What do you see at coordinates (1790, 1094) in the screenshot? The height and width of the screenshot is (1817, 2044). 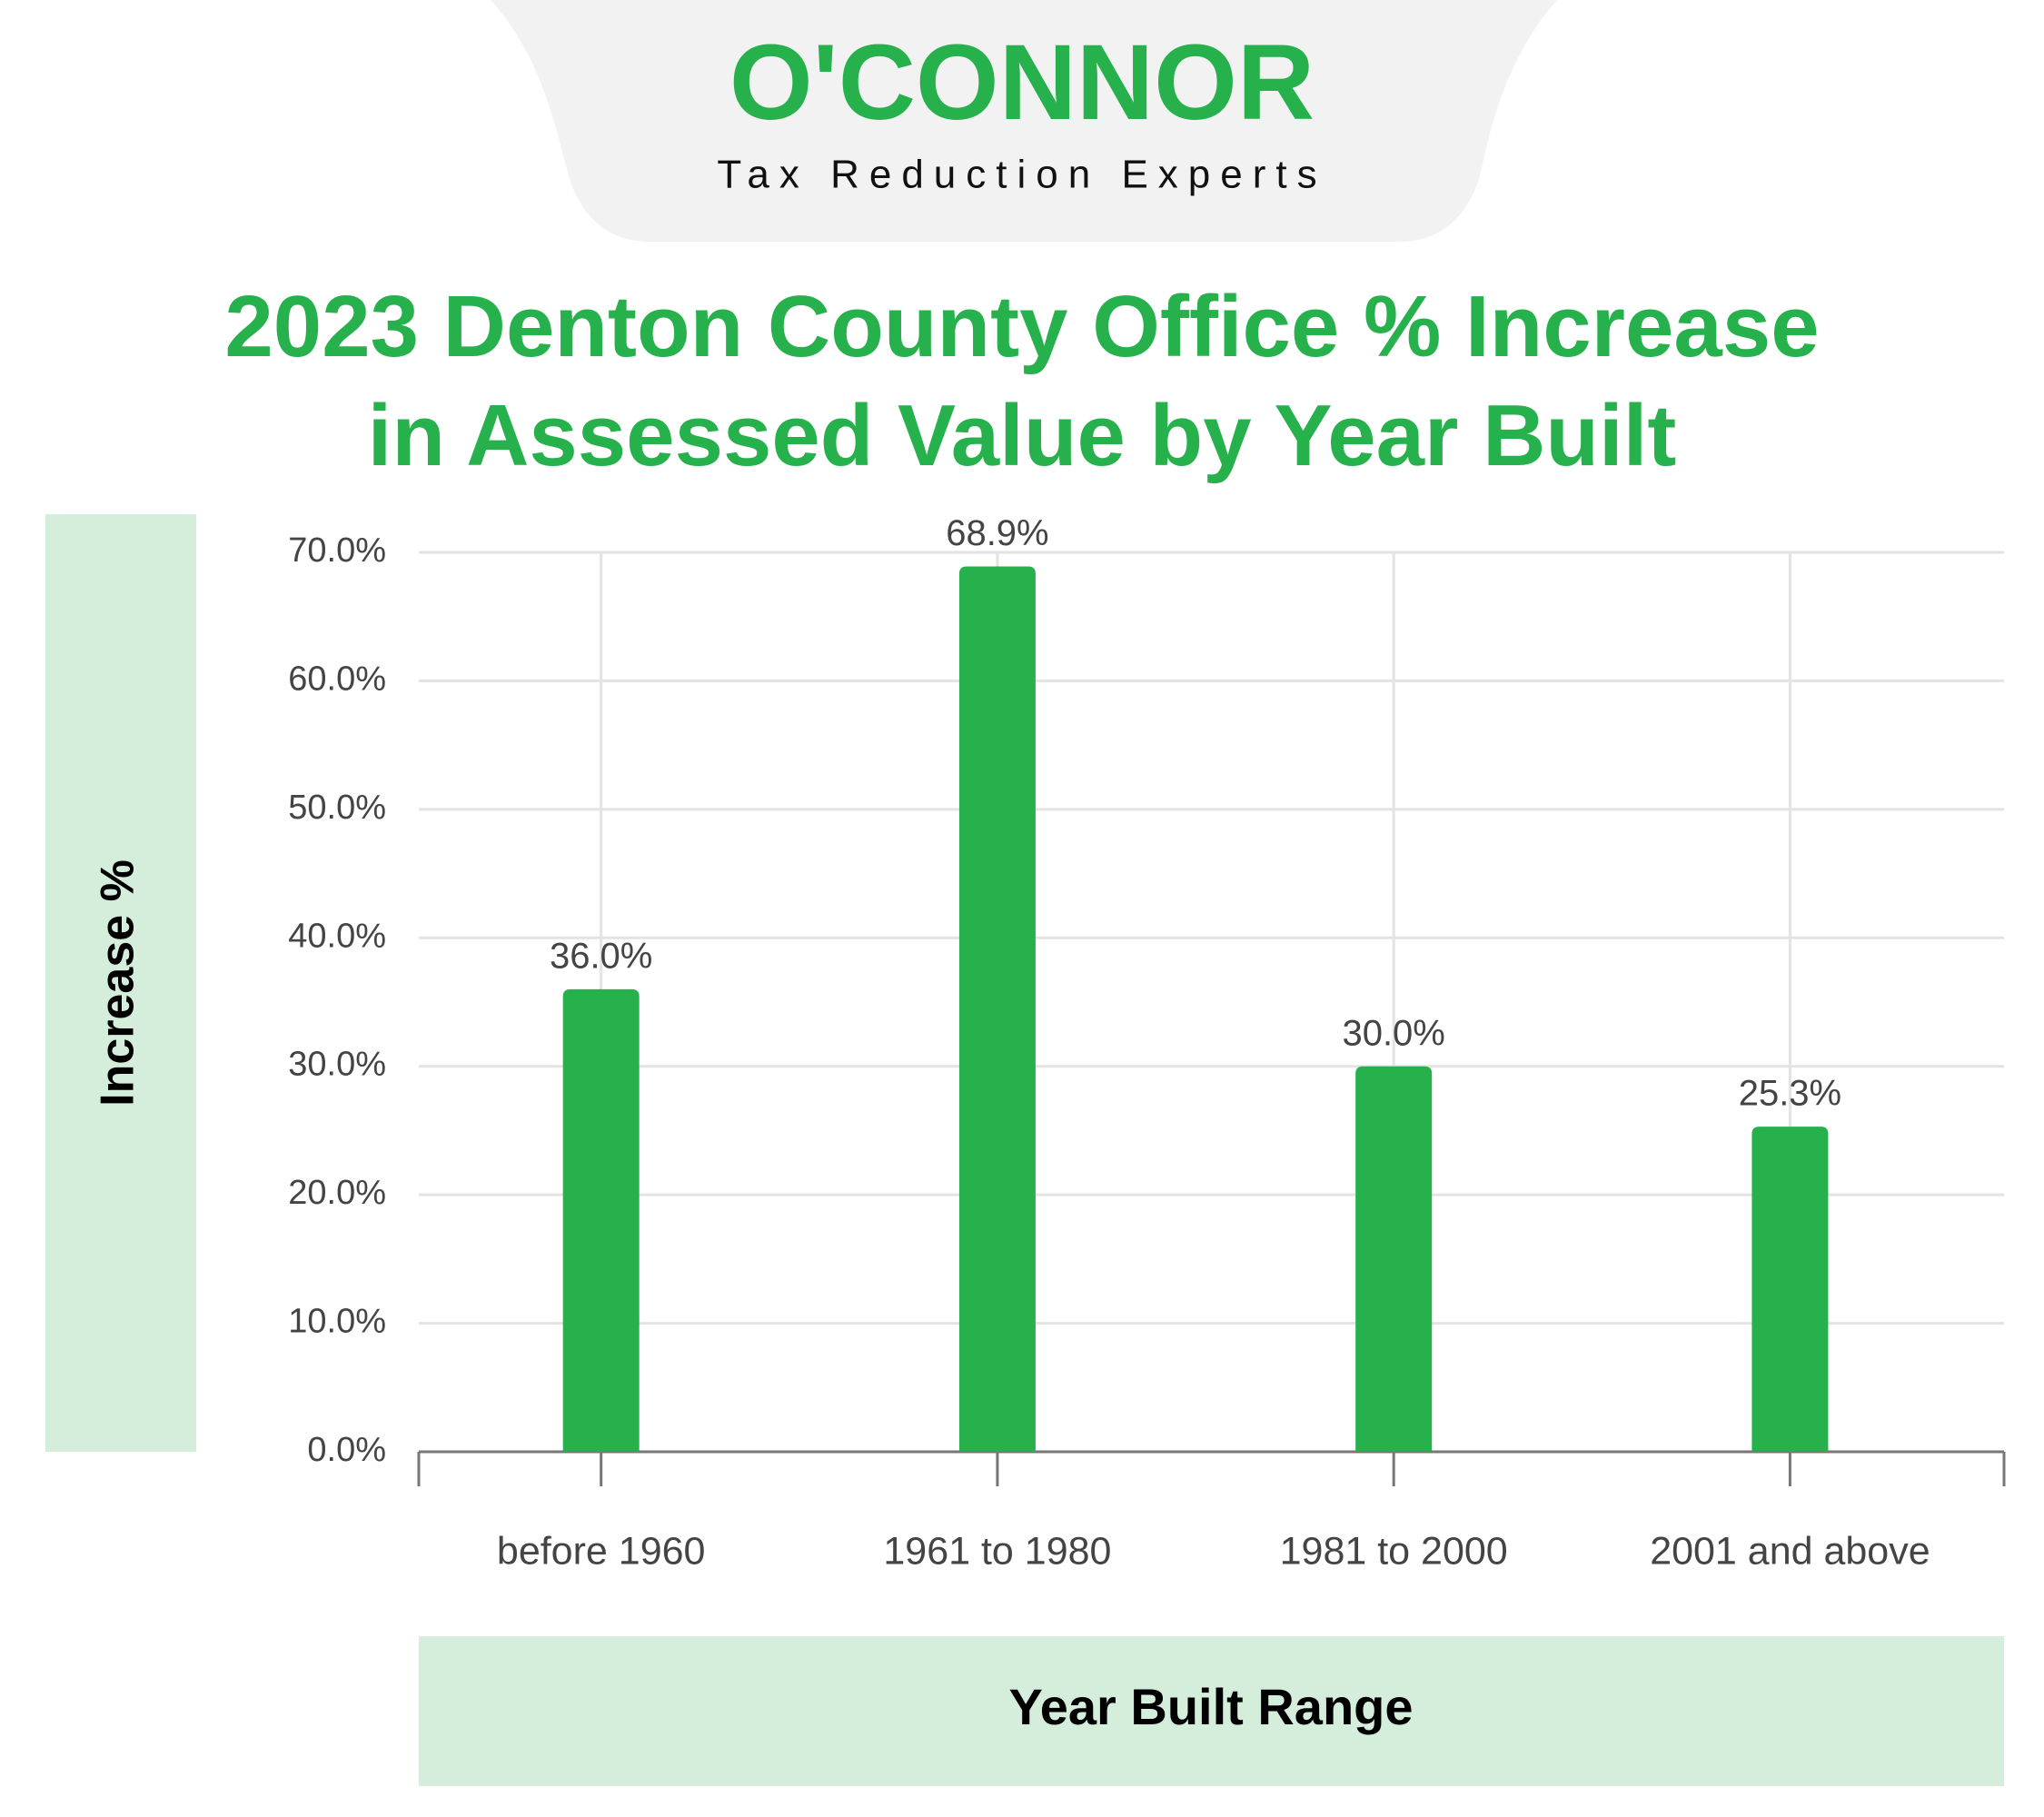 I see `data-label: 25.3%` at bounding box center [1790, 1094].